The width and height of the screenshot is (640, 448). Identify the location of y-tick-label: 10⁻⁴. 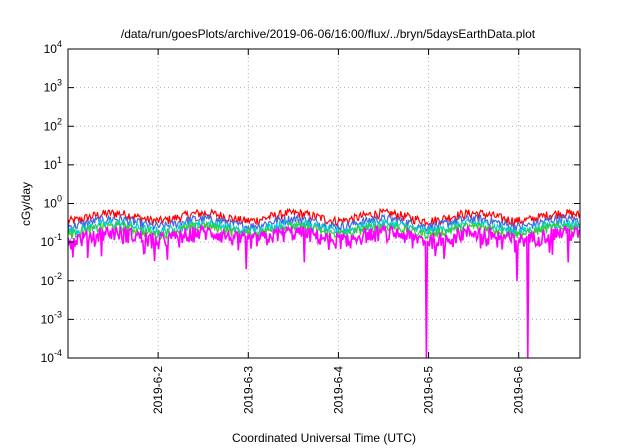
(51, 356).